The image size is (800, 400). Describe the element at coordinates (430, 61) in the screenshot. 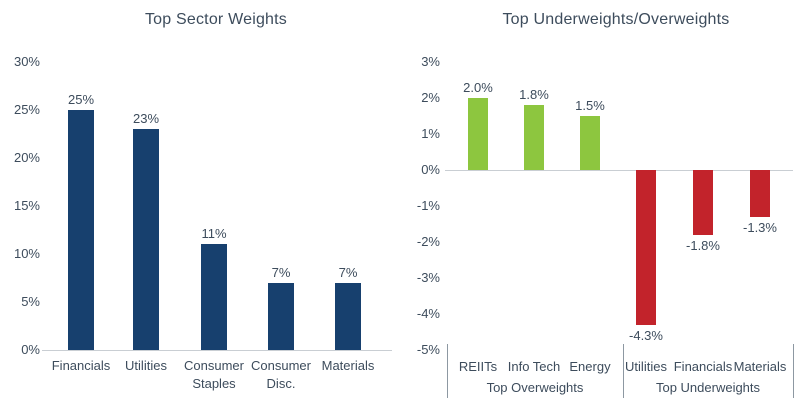

I see `y-axis-tick-label: 3%` at that location.